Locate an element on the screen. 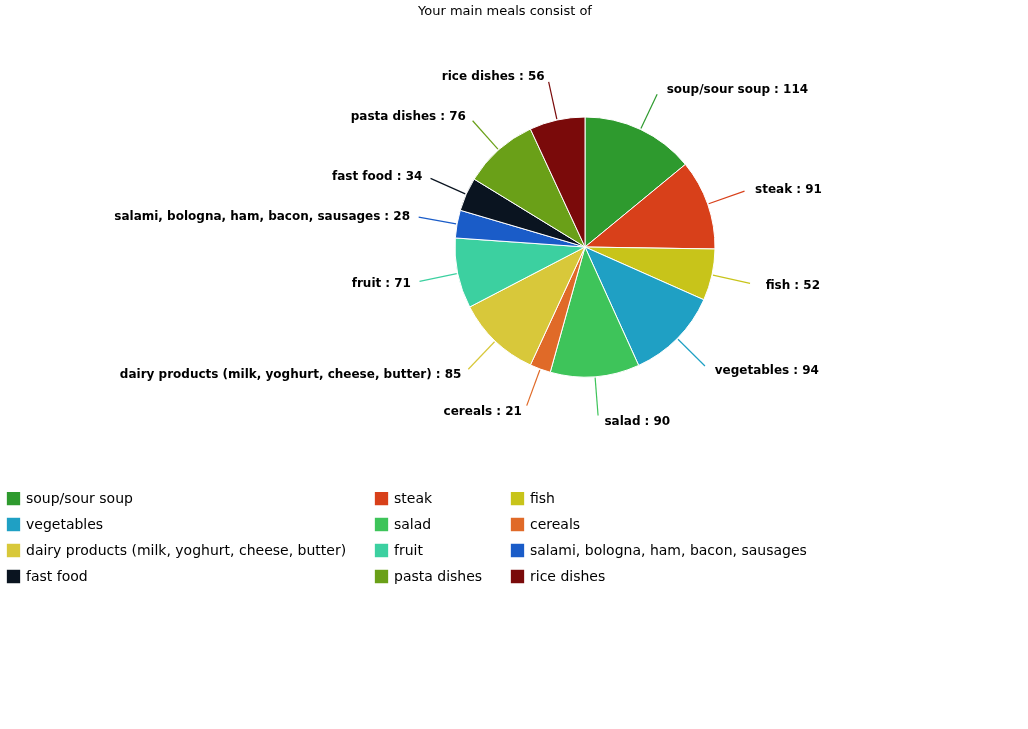  chart-title: Your main meals consist of is located at coordinates (505, 10).